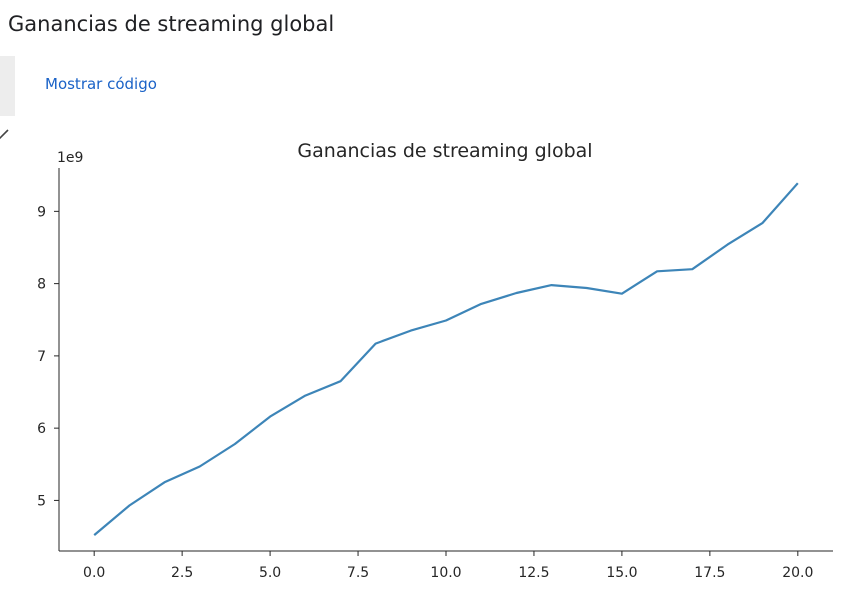 This screenshot has height=597, width=856. What do you see at coordinates (182, 573) in the screenshot?
I see `x-tick-label: 2.5` at bounding box center [182, 573].